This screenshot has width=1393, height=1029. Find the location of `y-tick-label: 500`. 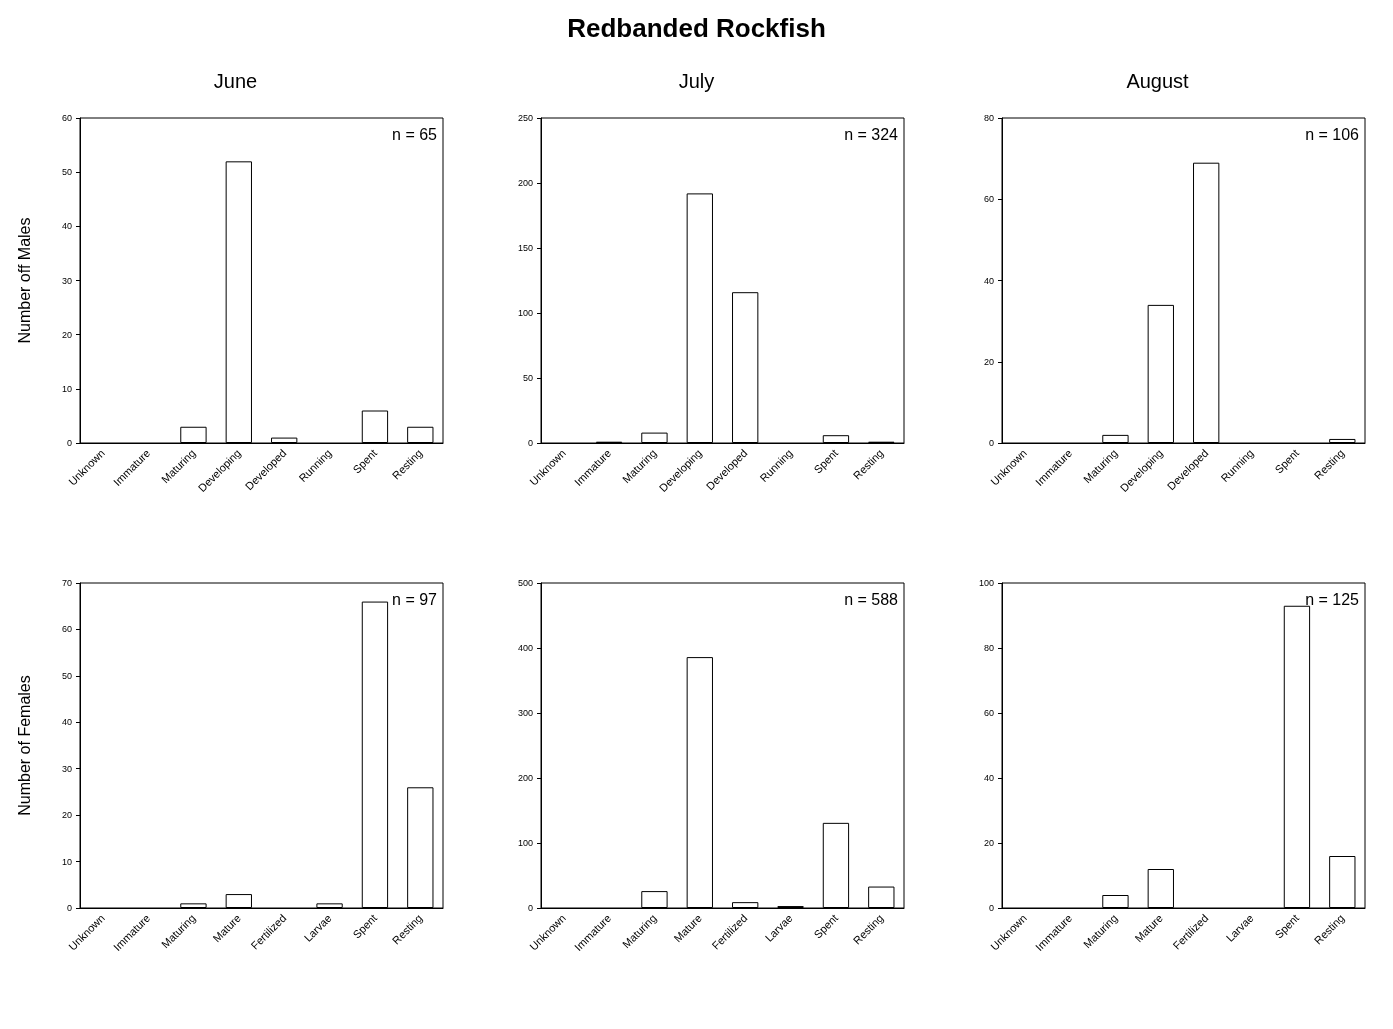

y-tick-label: 500 is located at coordinates (525, 583).